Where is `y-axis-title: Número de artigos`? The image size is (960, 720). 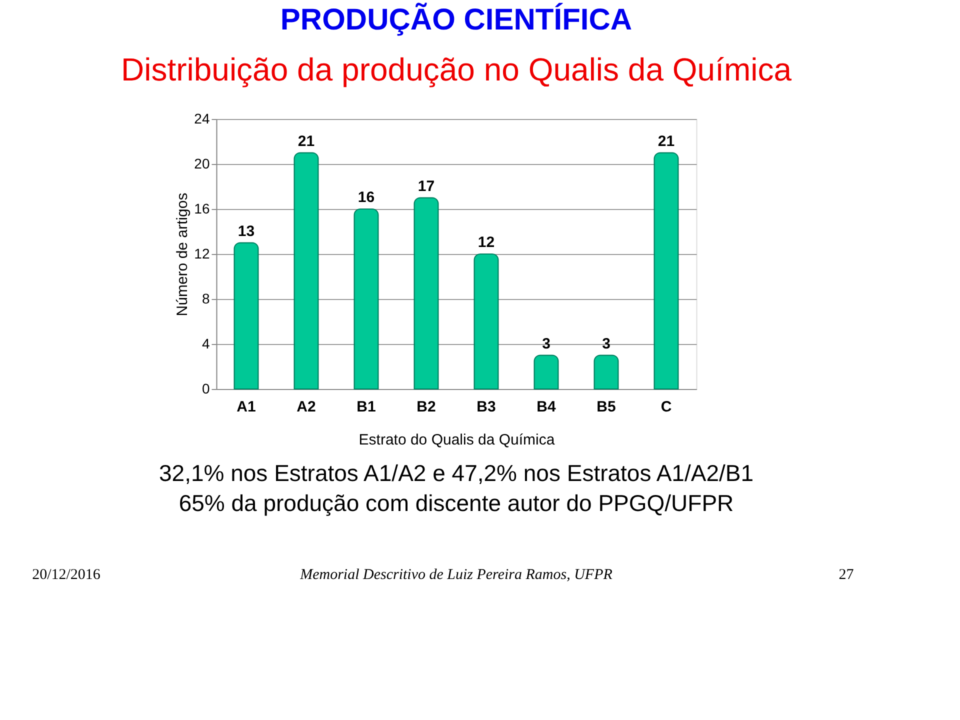
y-axis-title: Número de artigos is located at coordinates (183, 254).